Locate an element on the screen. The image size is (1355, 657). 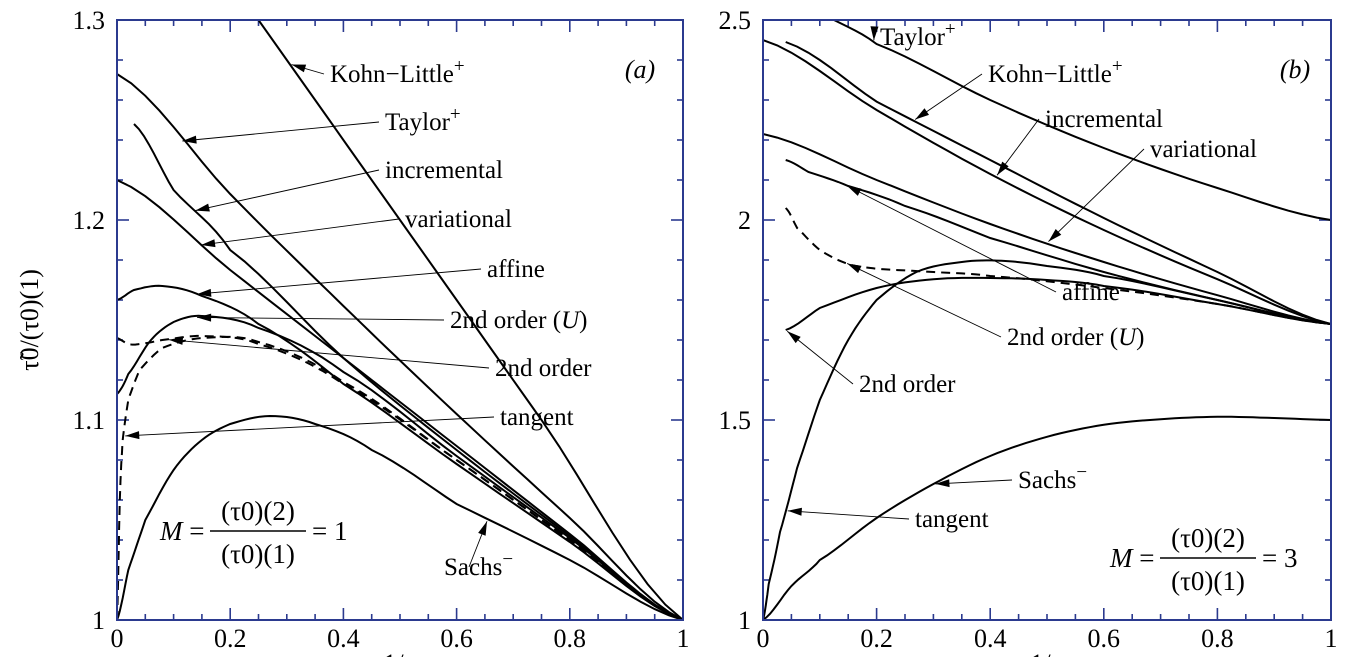
panel-label: (b) is located at coordinates (1295, 69).